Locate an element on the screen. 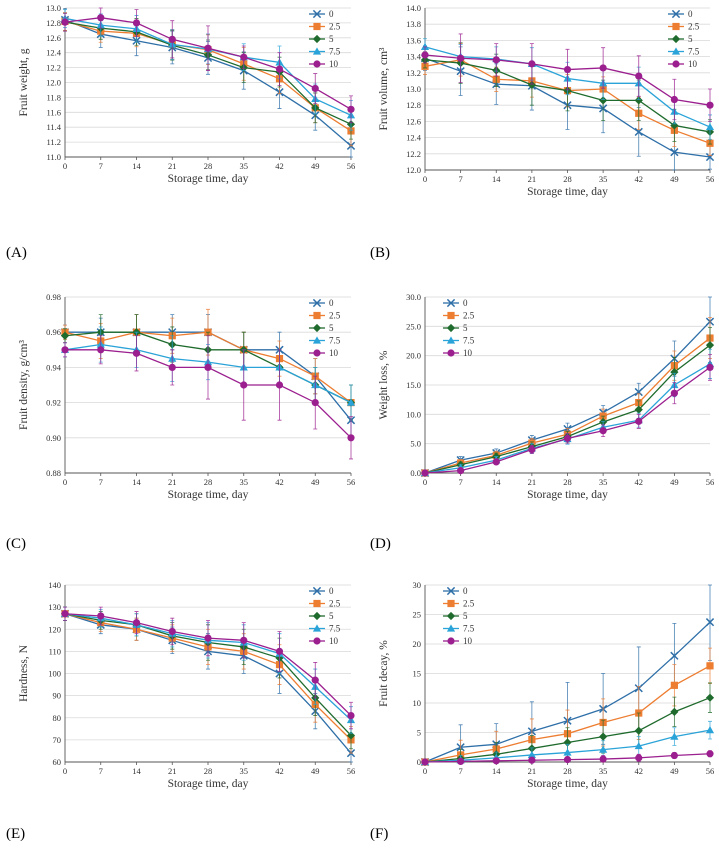  x-tick-label: 28 is located at coordinates (208, 166).